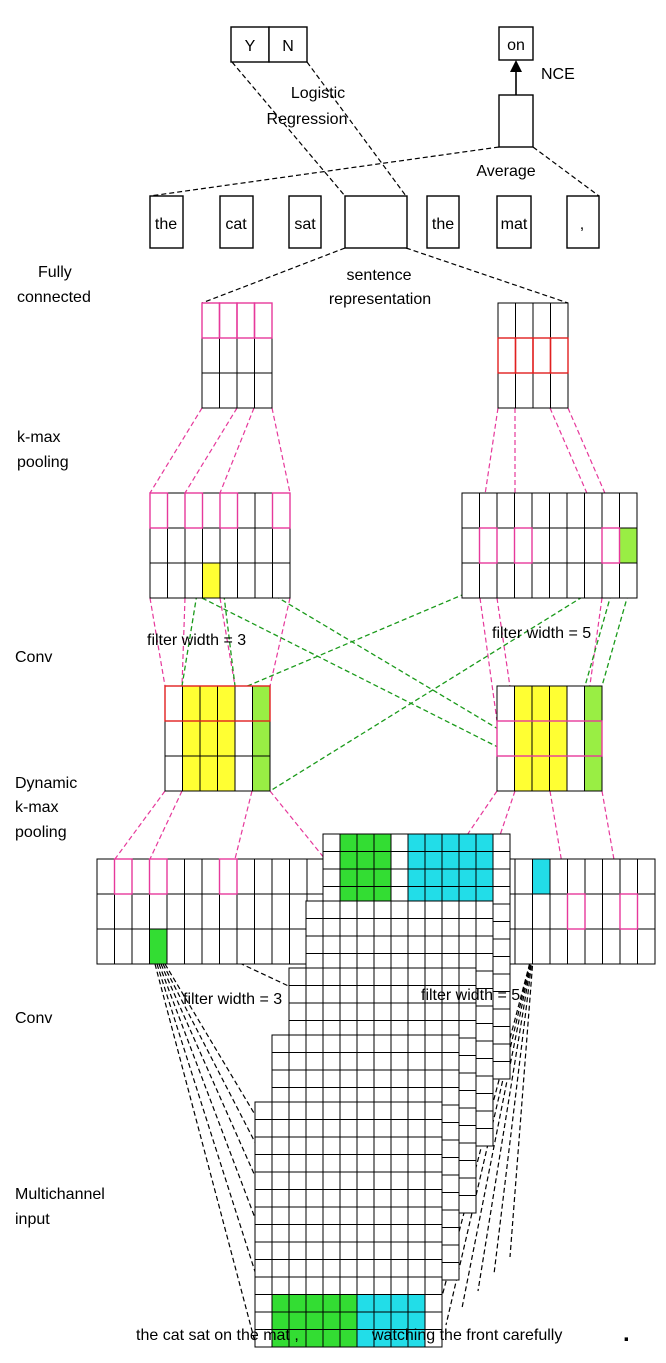  Describe the element at coordinates (55, 272) in the screenshot. I see `fully-connected-label: Fully` at that location.